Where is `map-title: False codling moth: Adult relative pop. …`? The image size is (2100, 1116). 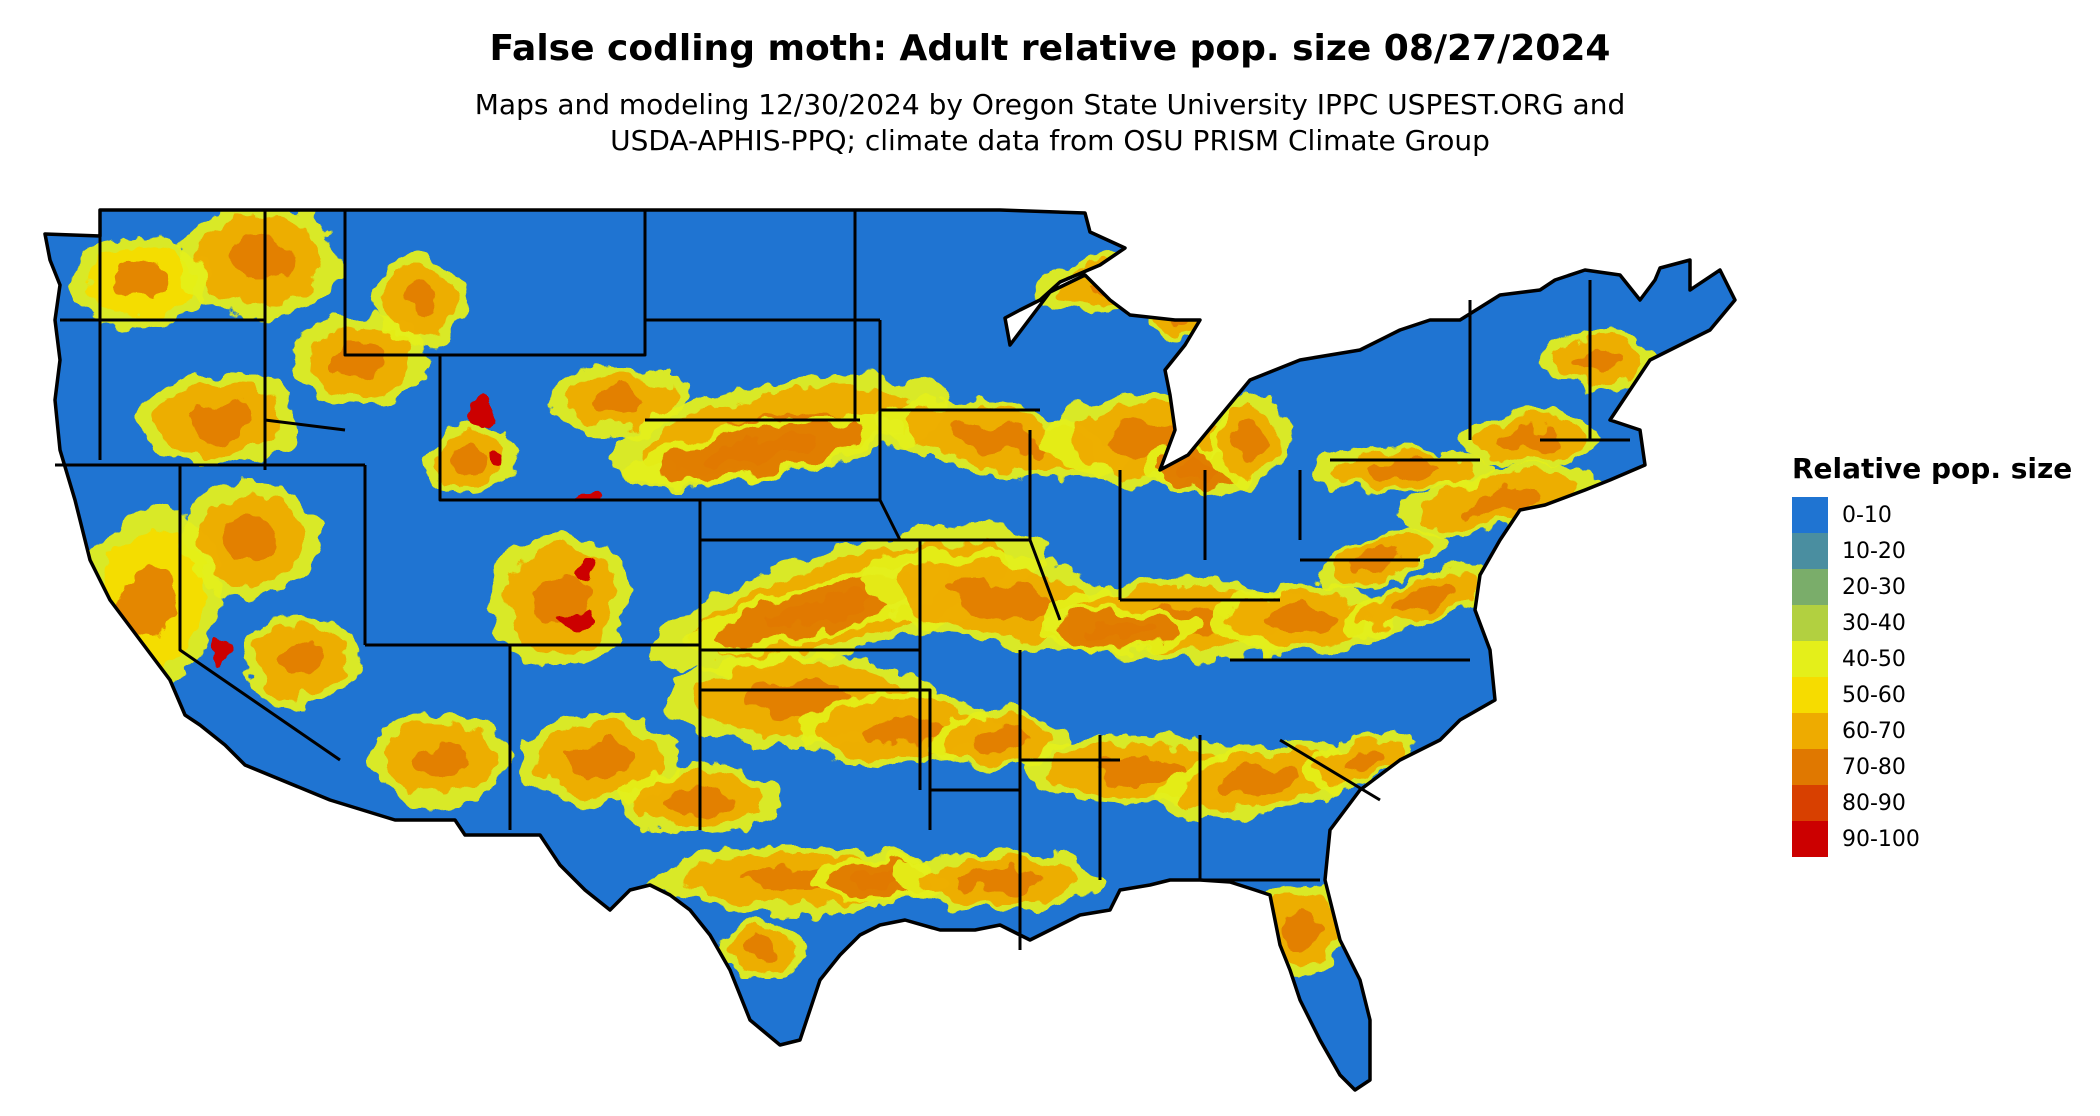
map-title: False codling moth: Adult relative pop. … is located at coordinates (1050, 48).